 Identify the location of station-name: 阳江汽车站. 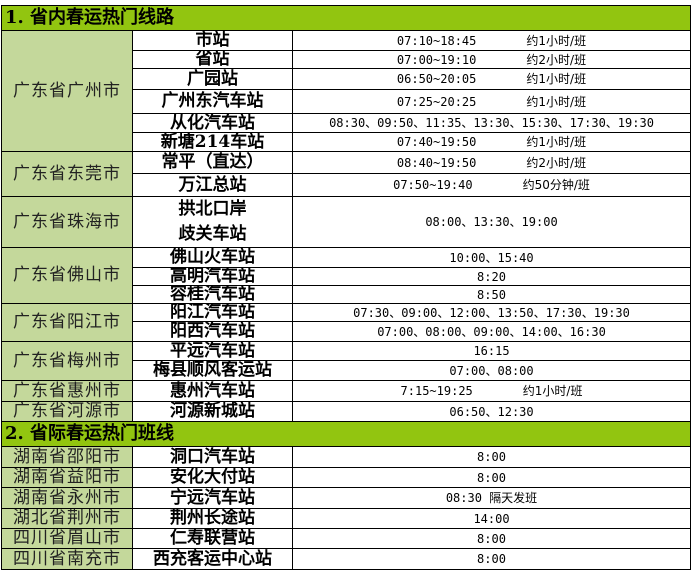
(212, 312).